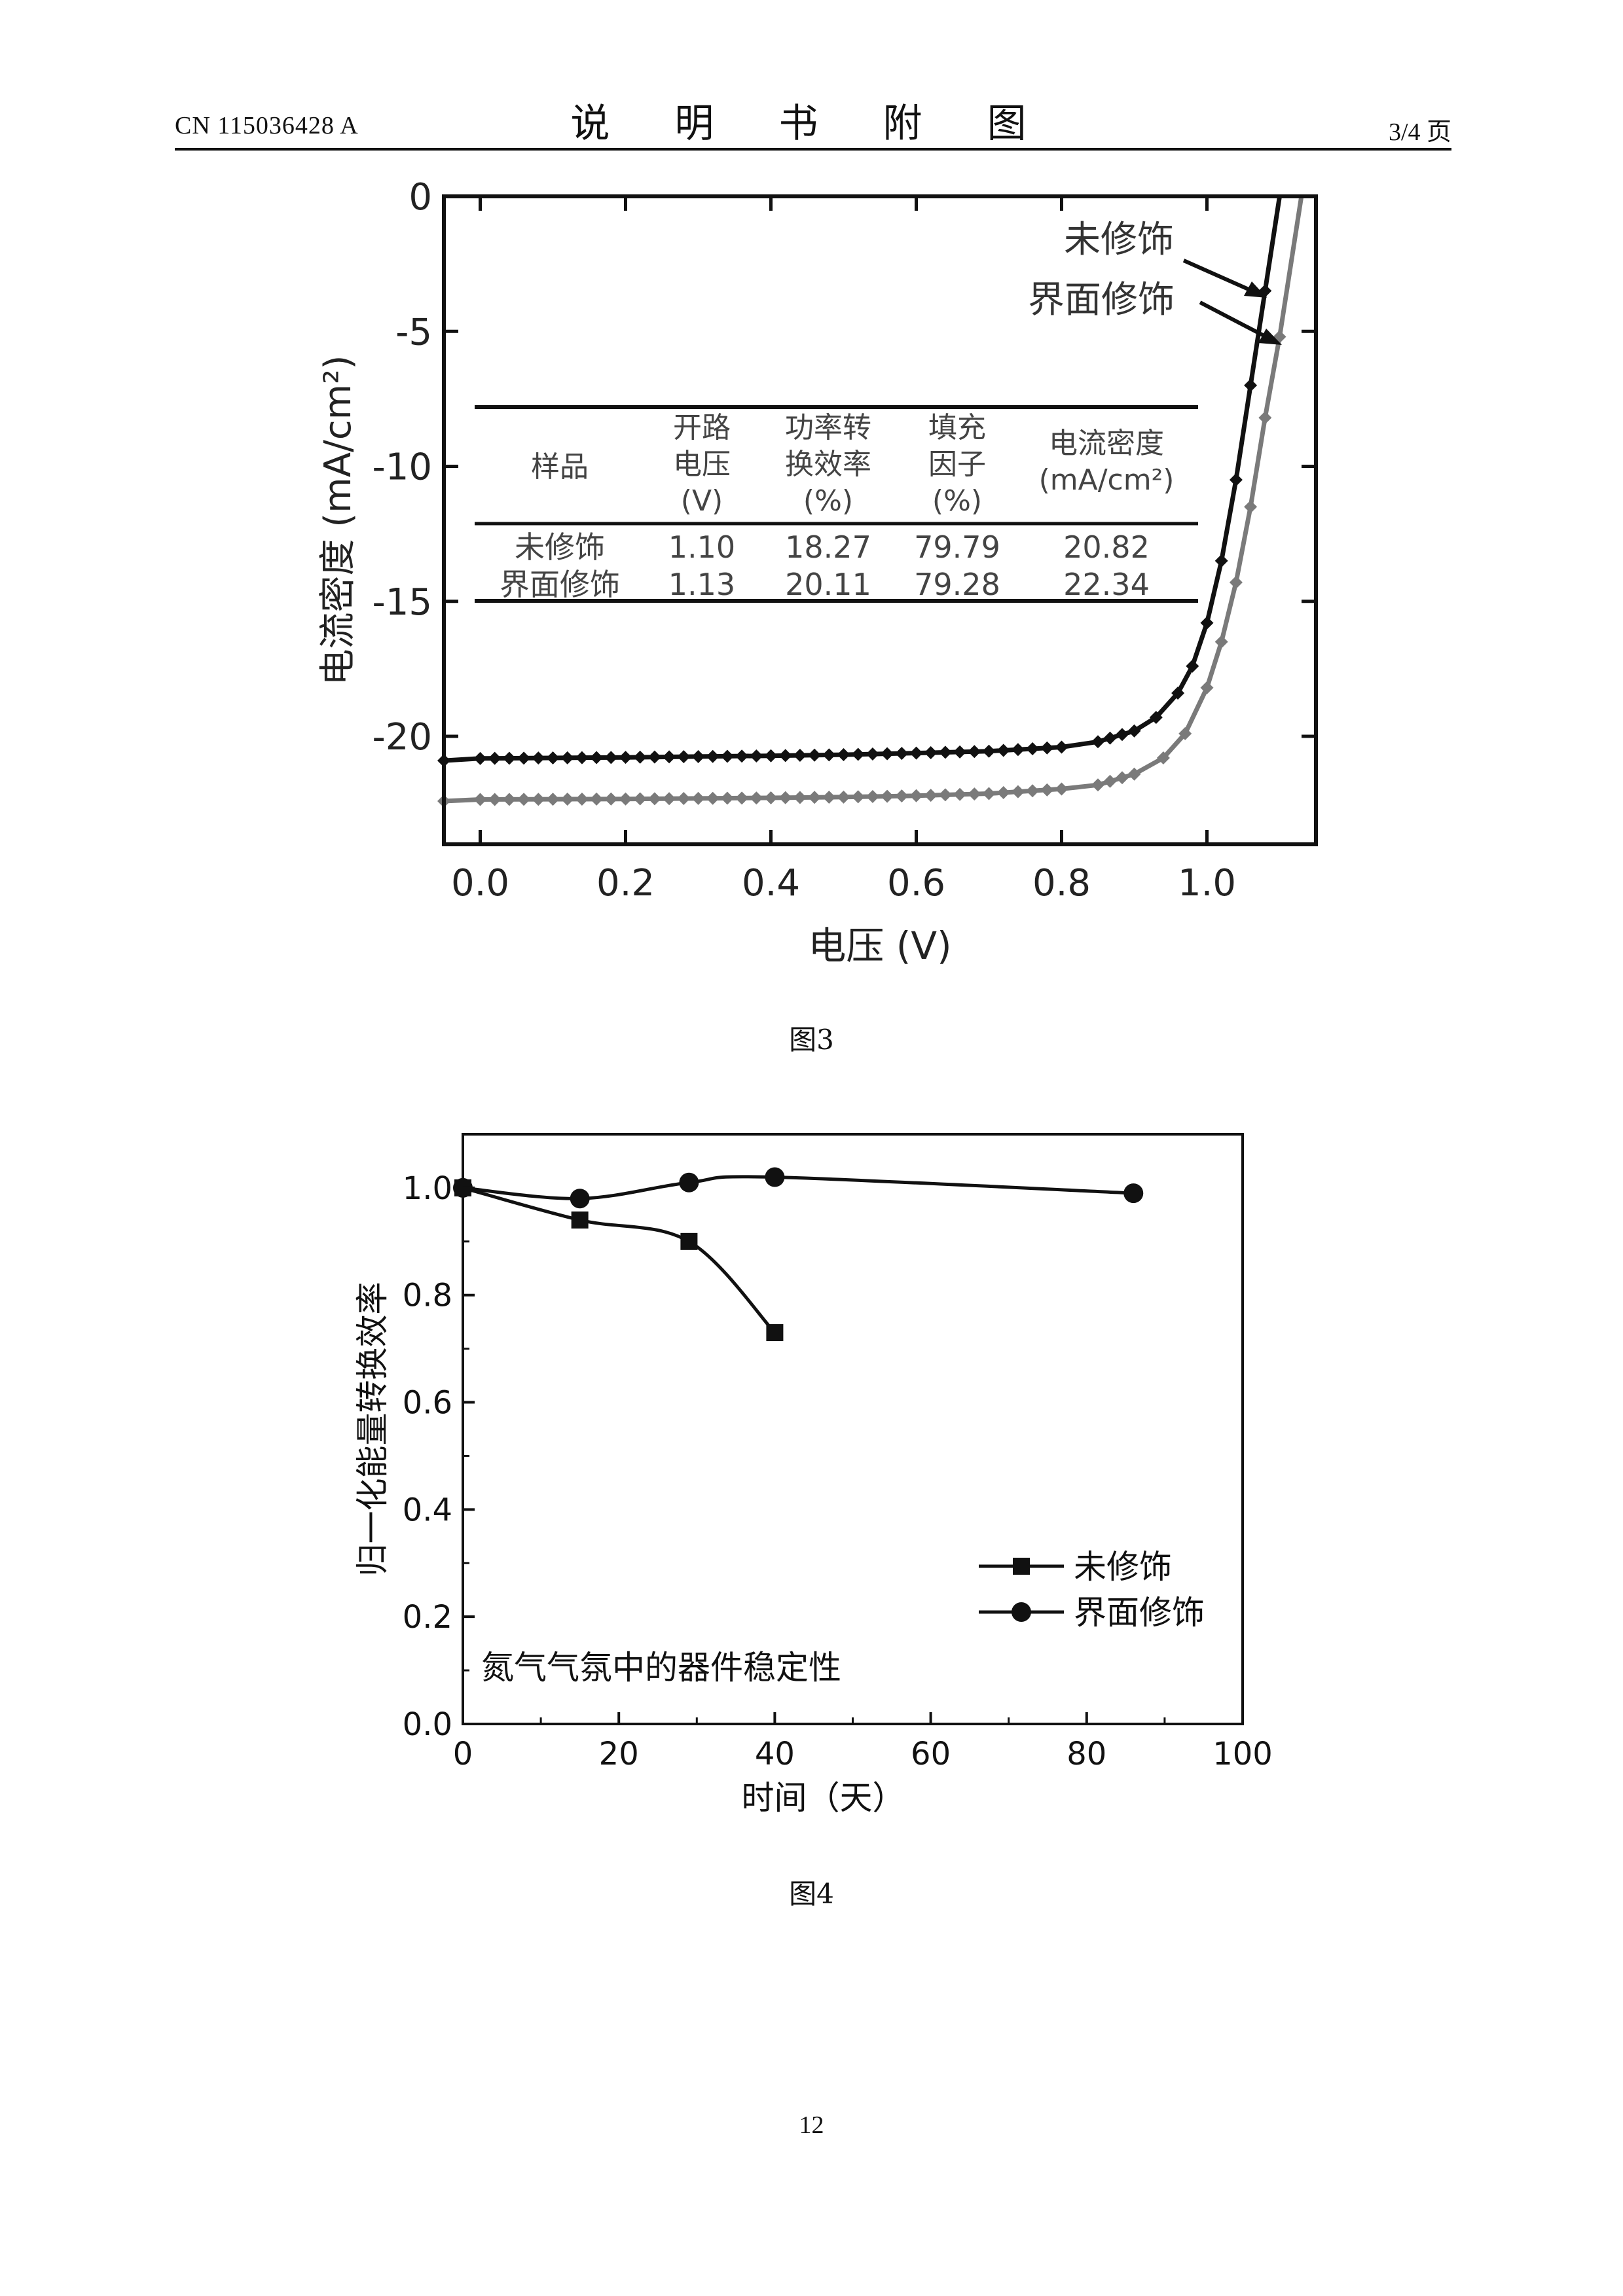 The height and width of the screenshot is (2296, 1623). Describe the element at coordinates (811, 1894) in the screenshot. I see `figure-4-caption: 图4` at that location.